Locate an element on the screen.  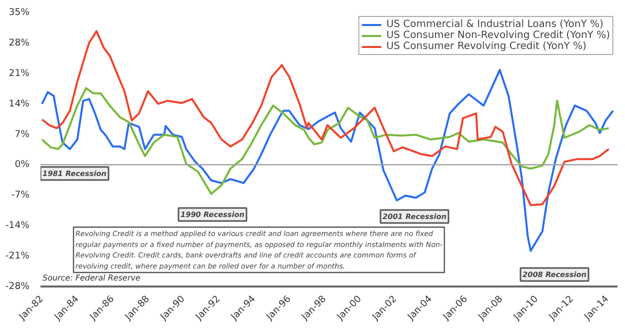
annotation: Source: Federal Reserve is located at coordinates (91, 278).